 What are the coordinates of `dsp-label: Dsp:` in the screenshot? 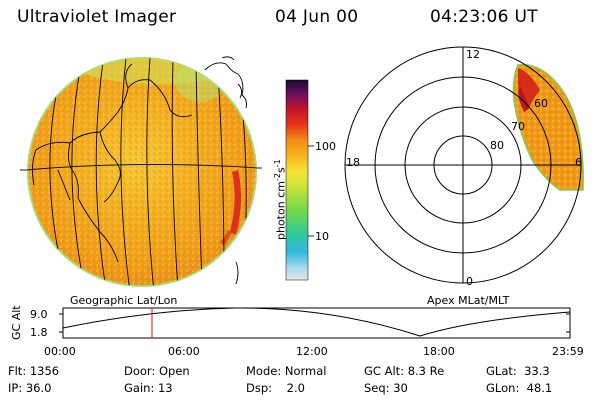 It's located at (259, 388).